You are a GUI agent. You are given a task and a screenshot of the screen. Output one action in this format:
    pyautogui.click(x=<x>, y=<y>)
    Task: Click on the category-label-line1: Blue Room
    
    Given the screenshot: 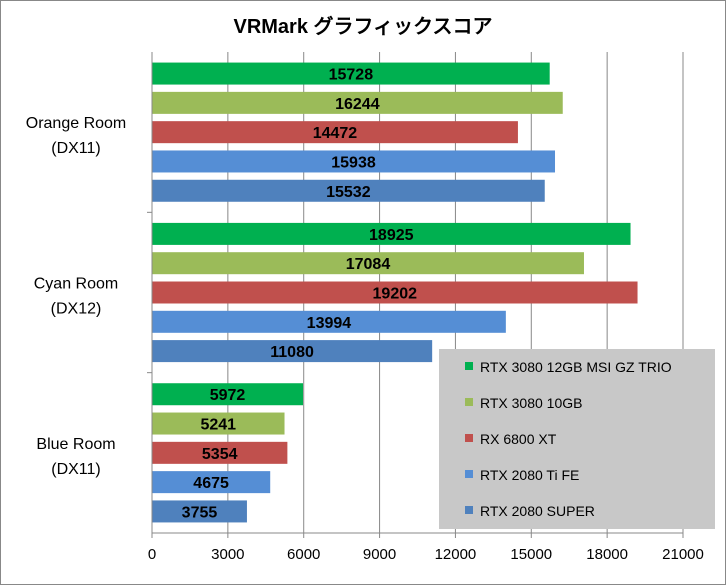 What is the action you would take?
    pyautogui.click(x=75, y=444)
    